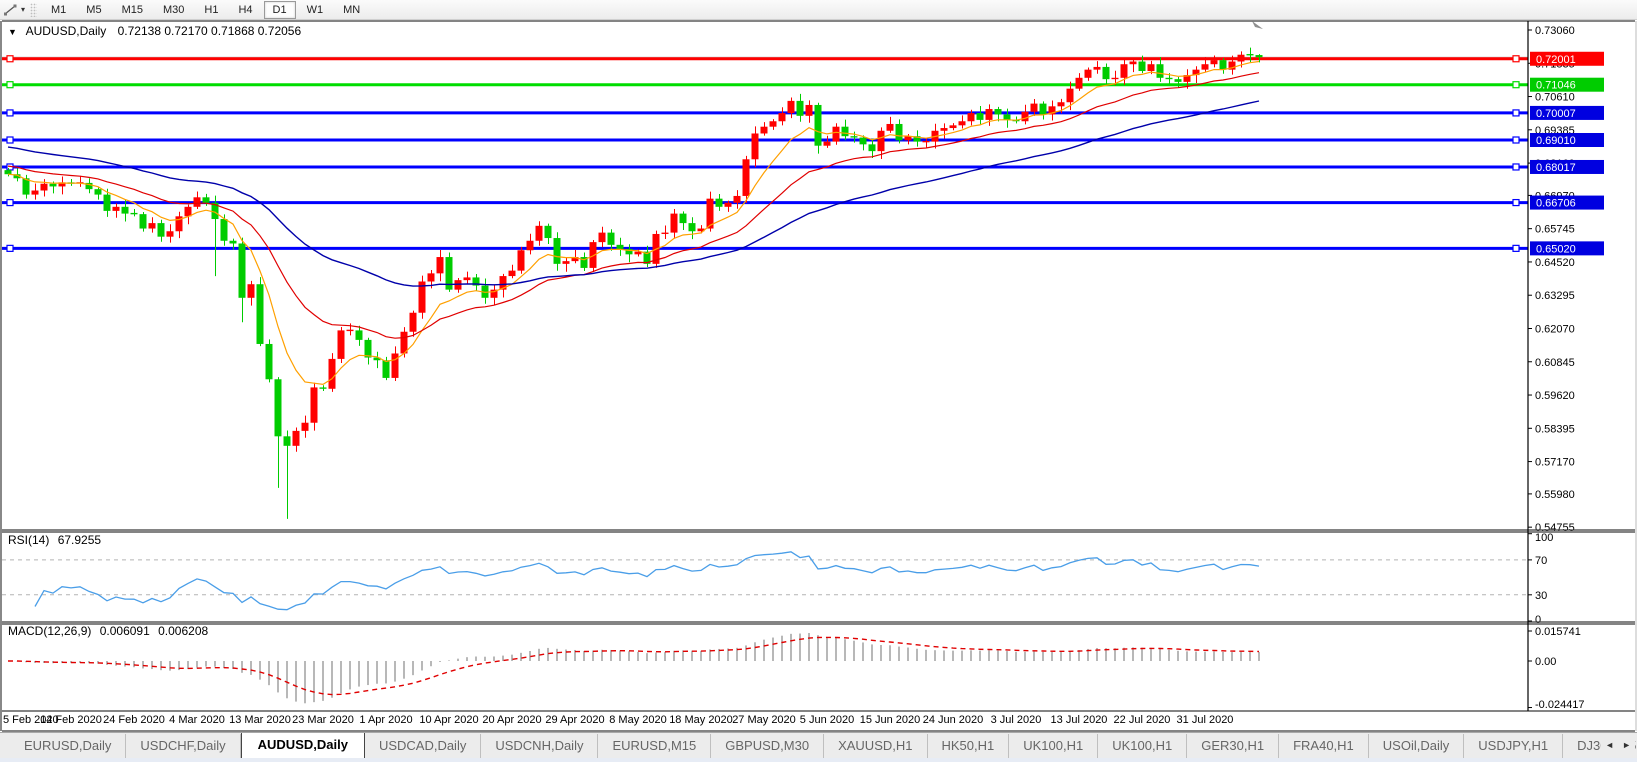 This screenshot has width=1637, height=762. What do you see at coordinates (1556, 249) in the screenshot?
I see `svg-text: 0.65020` at bounding box center [1556, 249].